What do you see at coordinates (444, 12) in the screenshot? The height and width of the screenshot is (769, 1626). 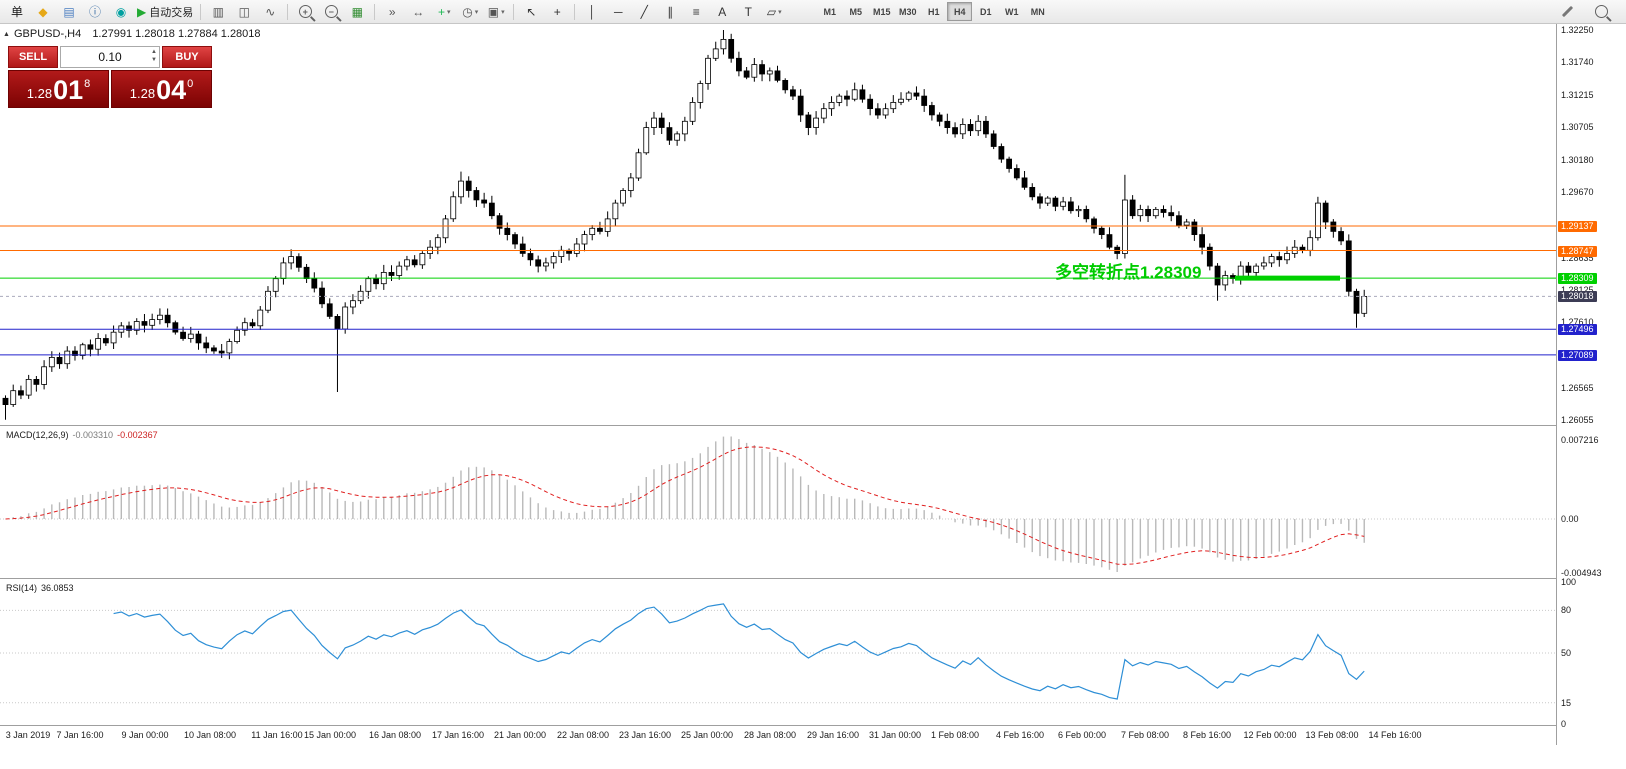 I see `indicators-add-button: + ▾` at bounding box center [444, 12].